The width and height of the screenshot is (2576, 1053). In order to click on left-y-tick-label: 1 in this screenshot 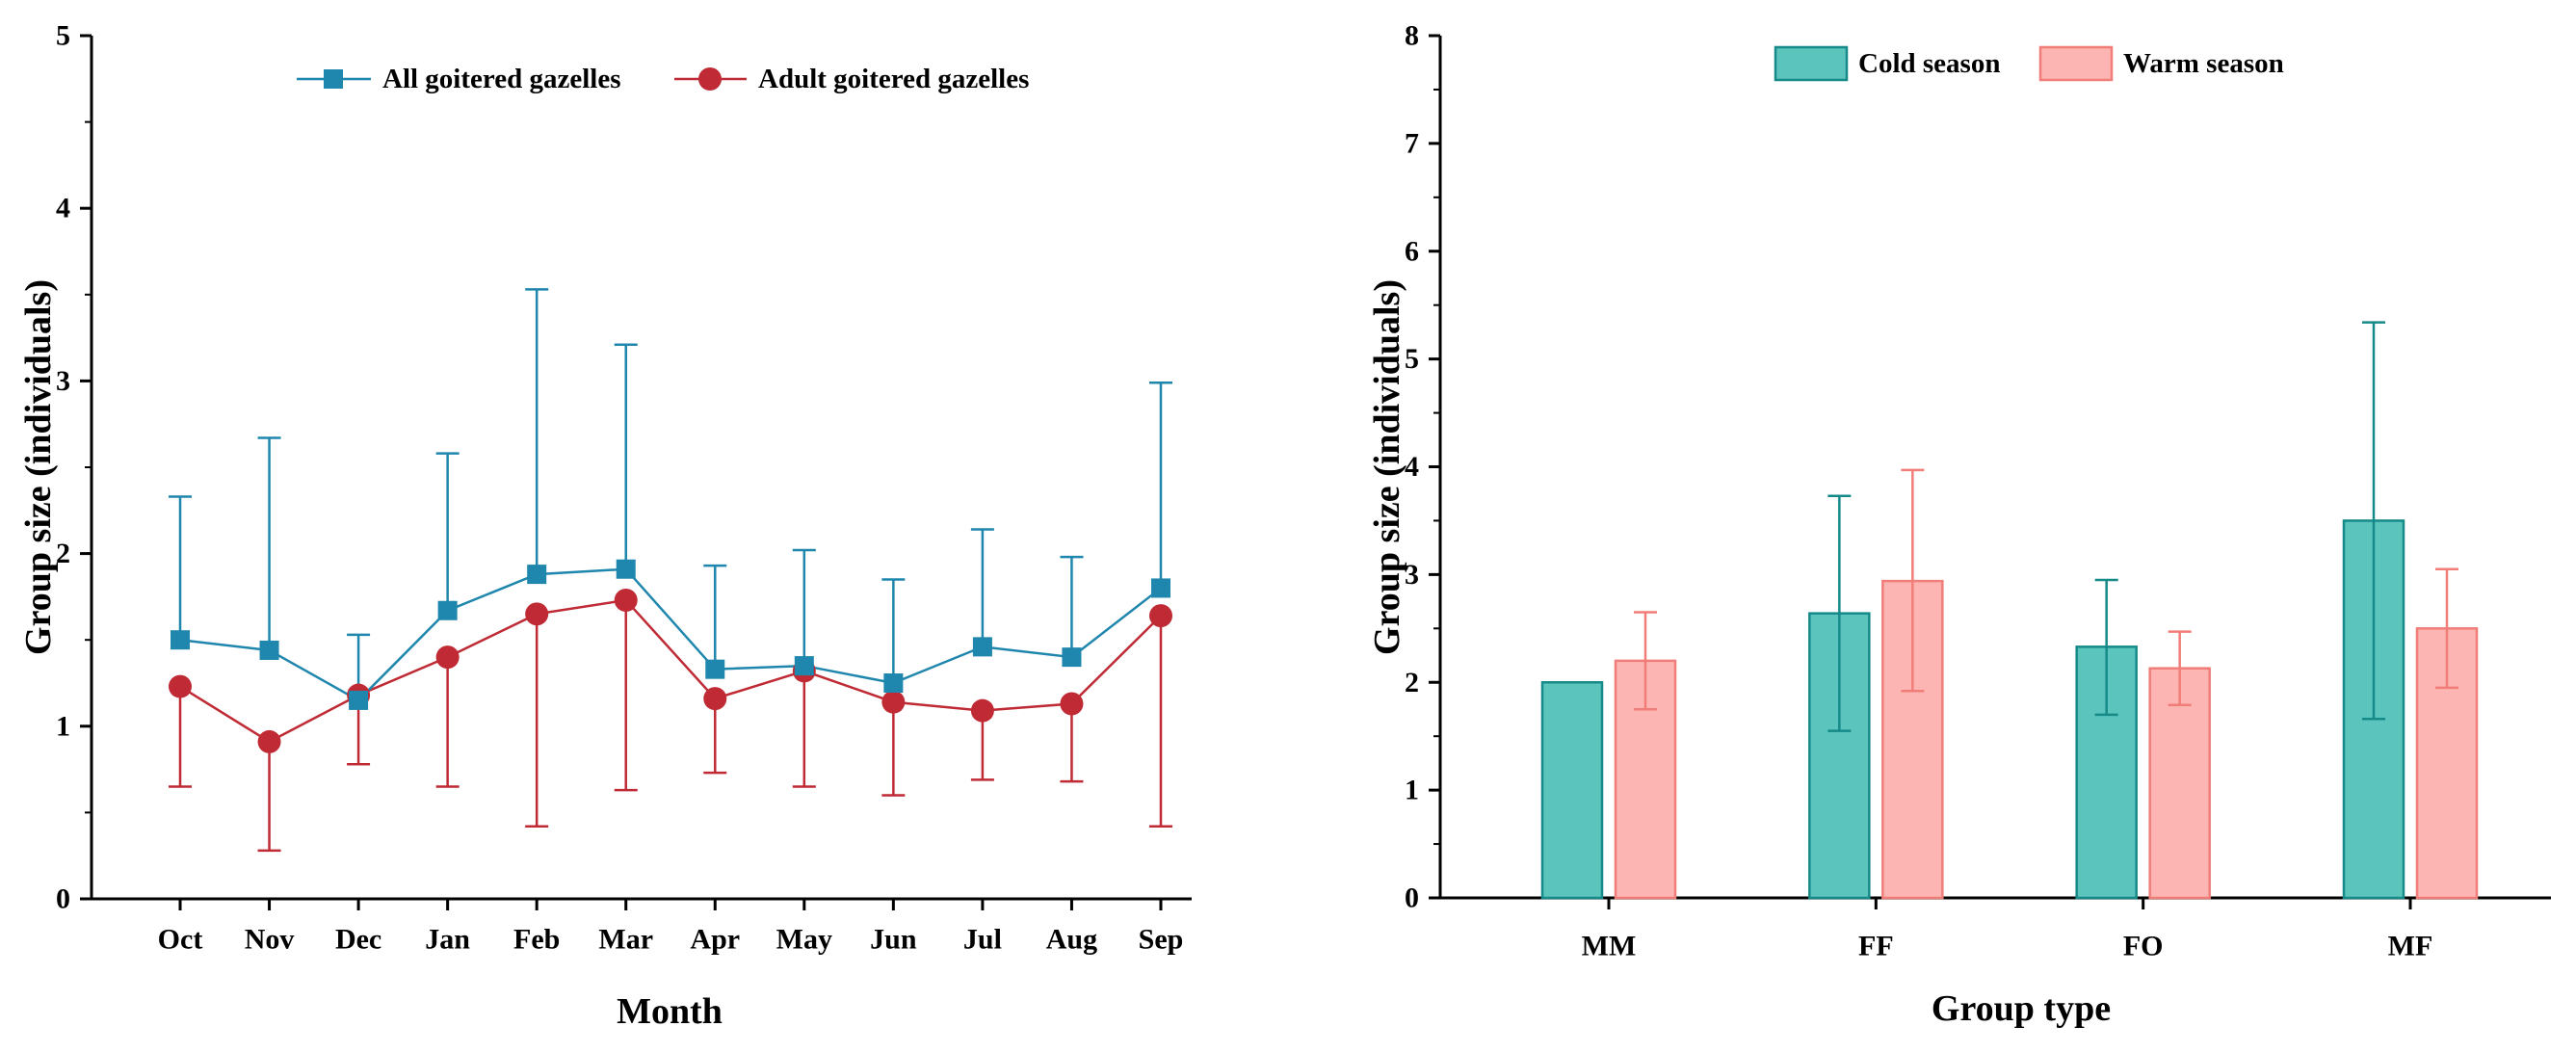, I will do `click(63, 726)`.